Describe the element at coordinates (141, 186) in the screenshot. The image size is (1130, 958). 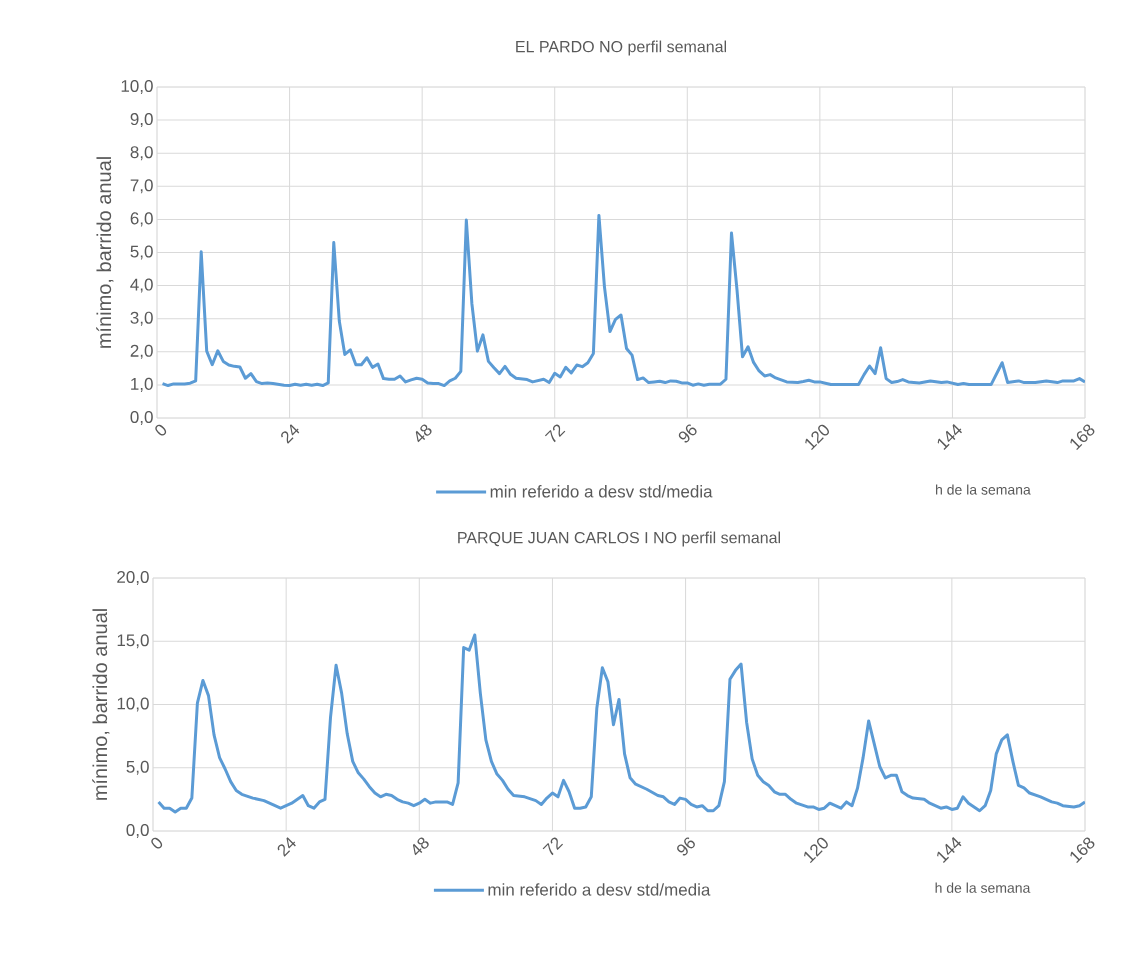
I see `y-tick-label: 7,0` at that location.